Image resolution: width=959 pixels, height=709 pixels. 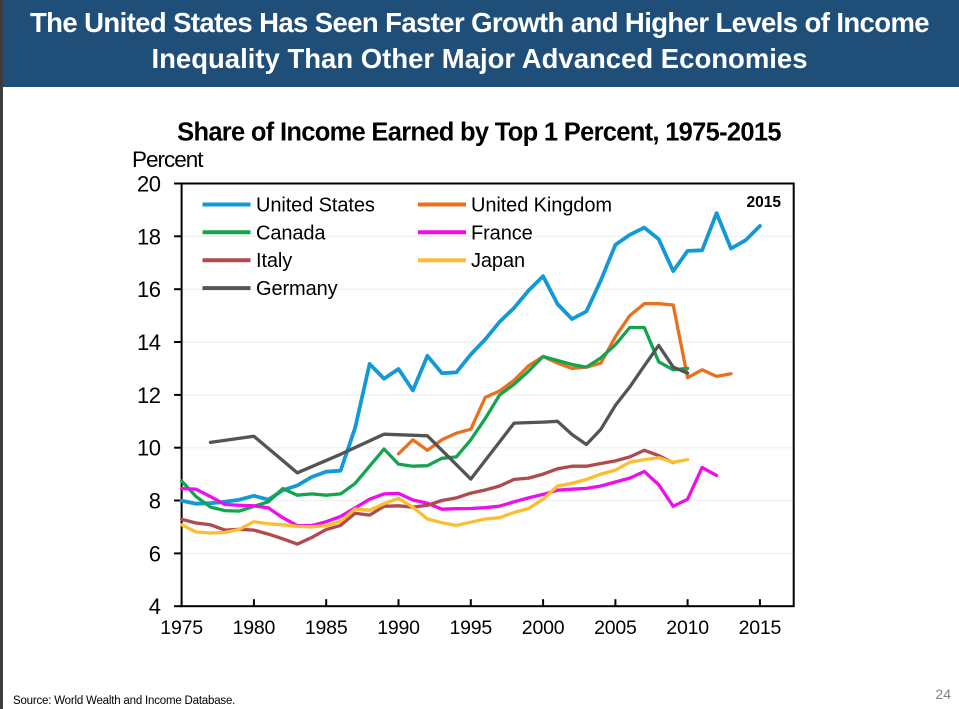 What do you see at coordinates (168, 159) in the screenshot?
I see `svg-text: Percent` at bounding box center [168, 159].